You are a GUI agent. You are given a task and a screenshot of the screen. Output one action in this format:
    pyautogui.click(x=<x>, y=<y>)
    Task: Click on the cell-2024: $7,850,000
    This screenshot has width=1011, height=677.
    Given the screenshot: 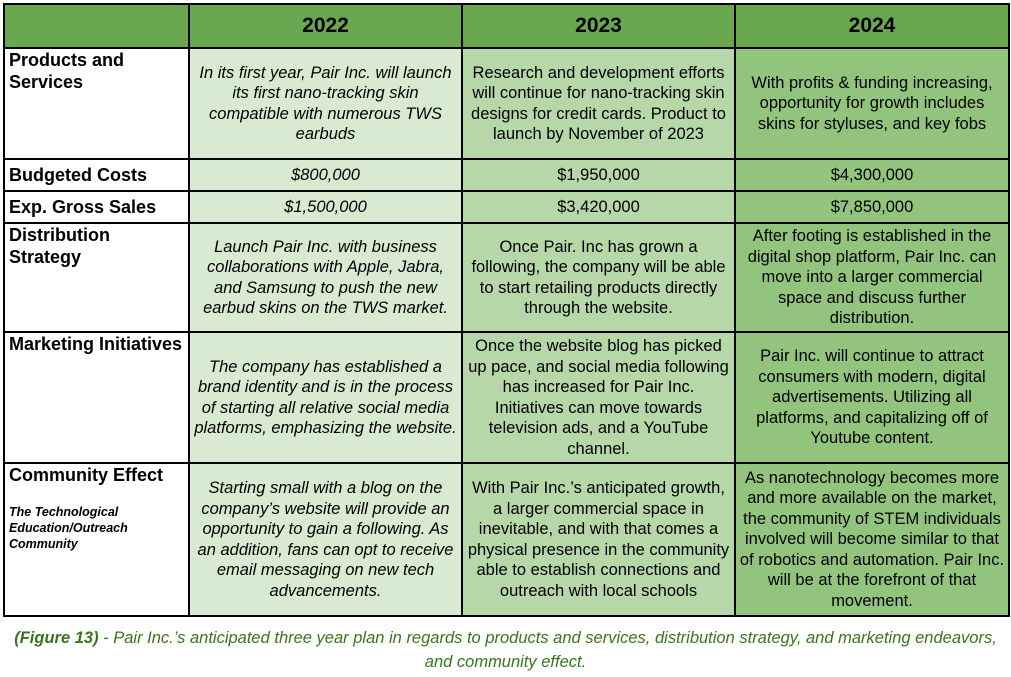 What is the action you would take?
    pyautogui.click(x=872, y=207)
    